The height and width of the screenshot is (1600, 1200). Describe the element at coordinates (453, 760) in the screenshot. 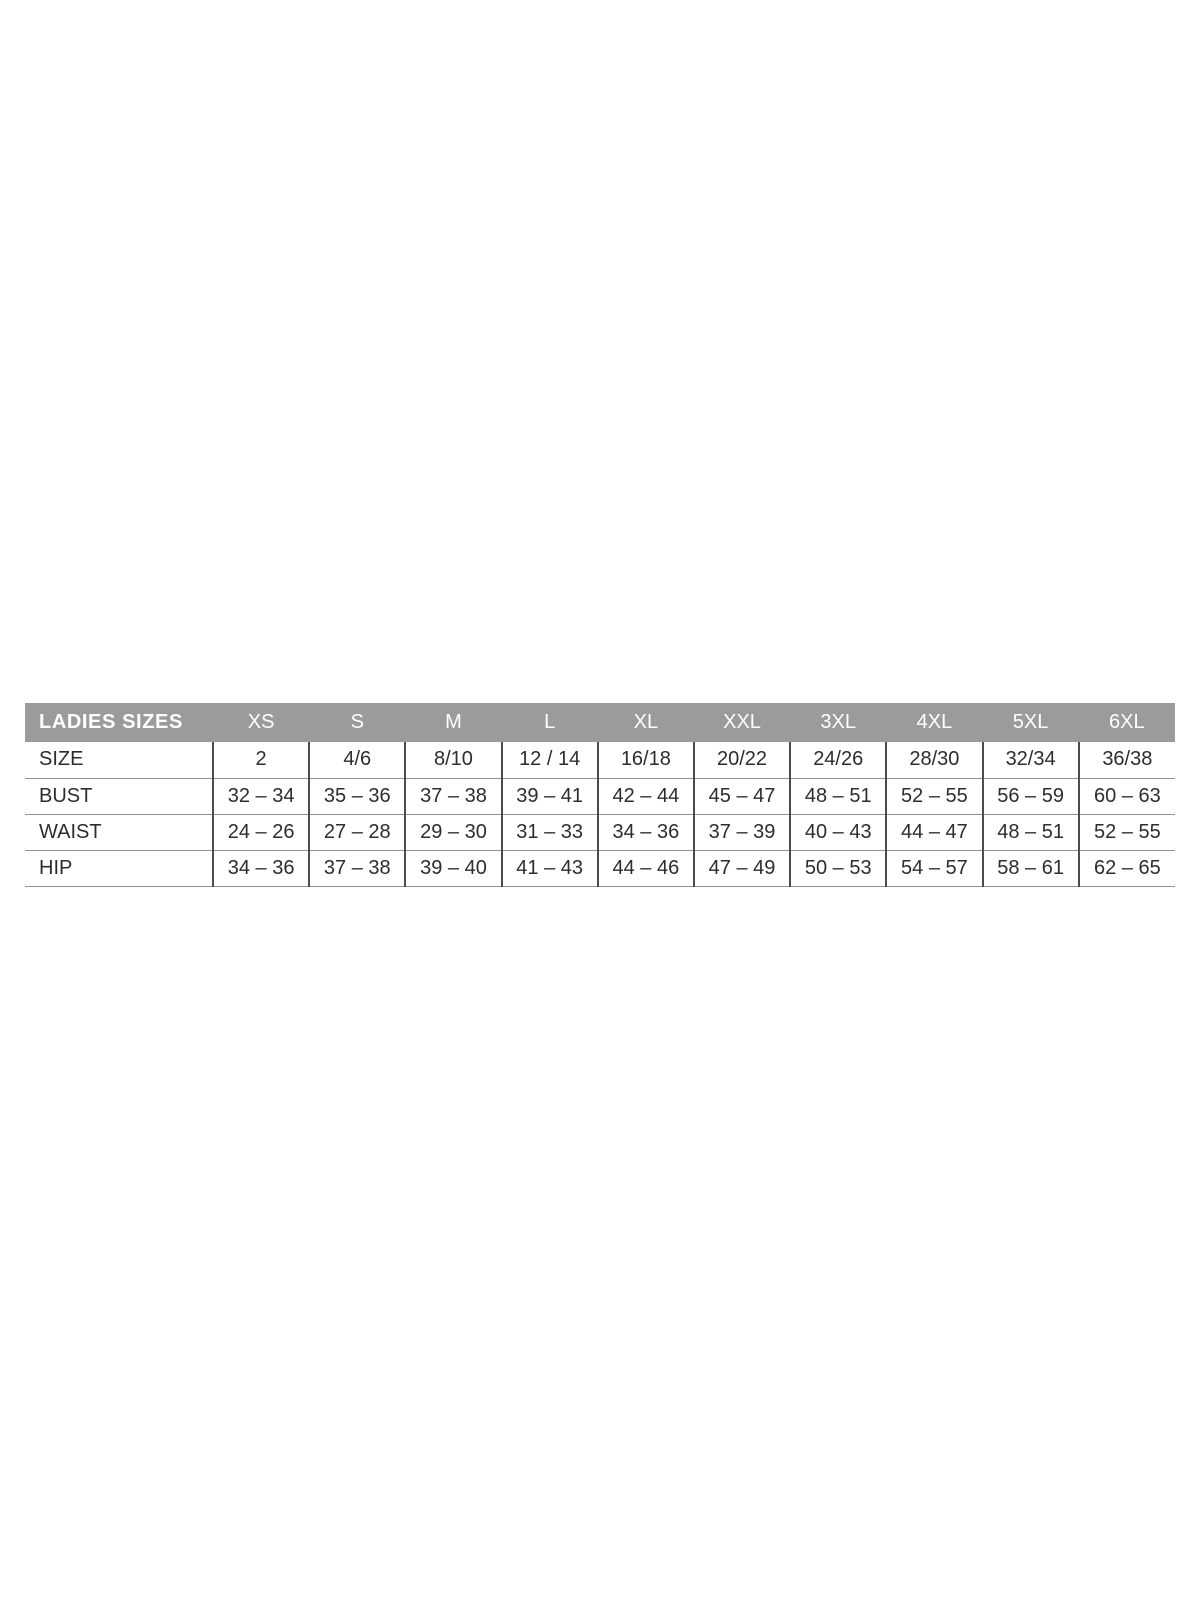

I see `cell-size-m: 8/10` at that location.